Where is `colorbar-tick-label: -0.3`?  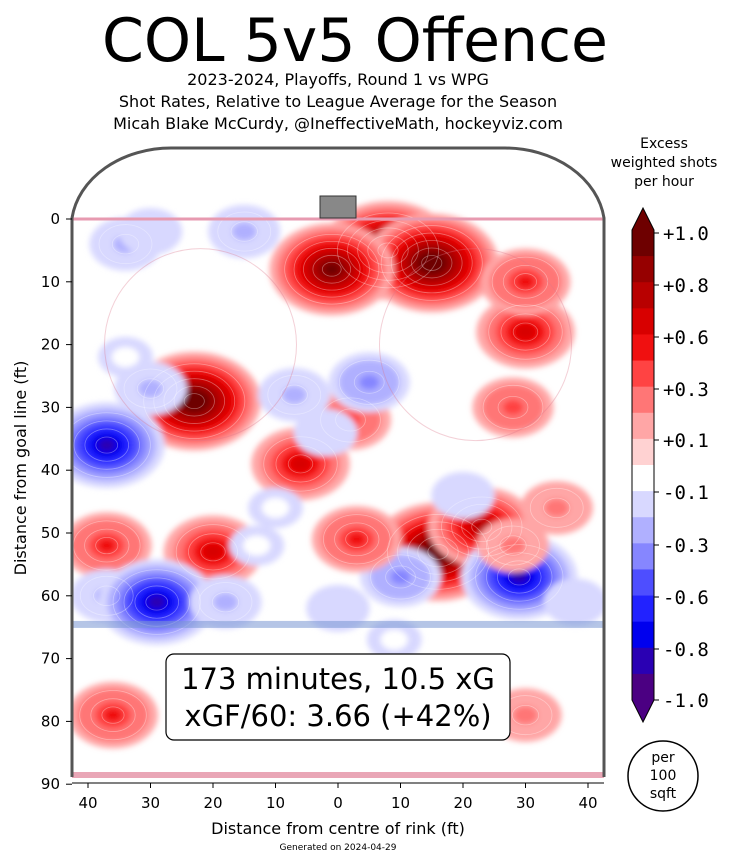
colorbar-tick-label: -0.3 is located at coordinates (686, 546).